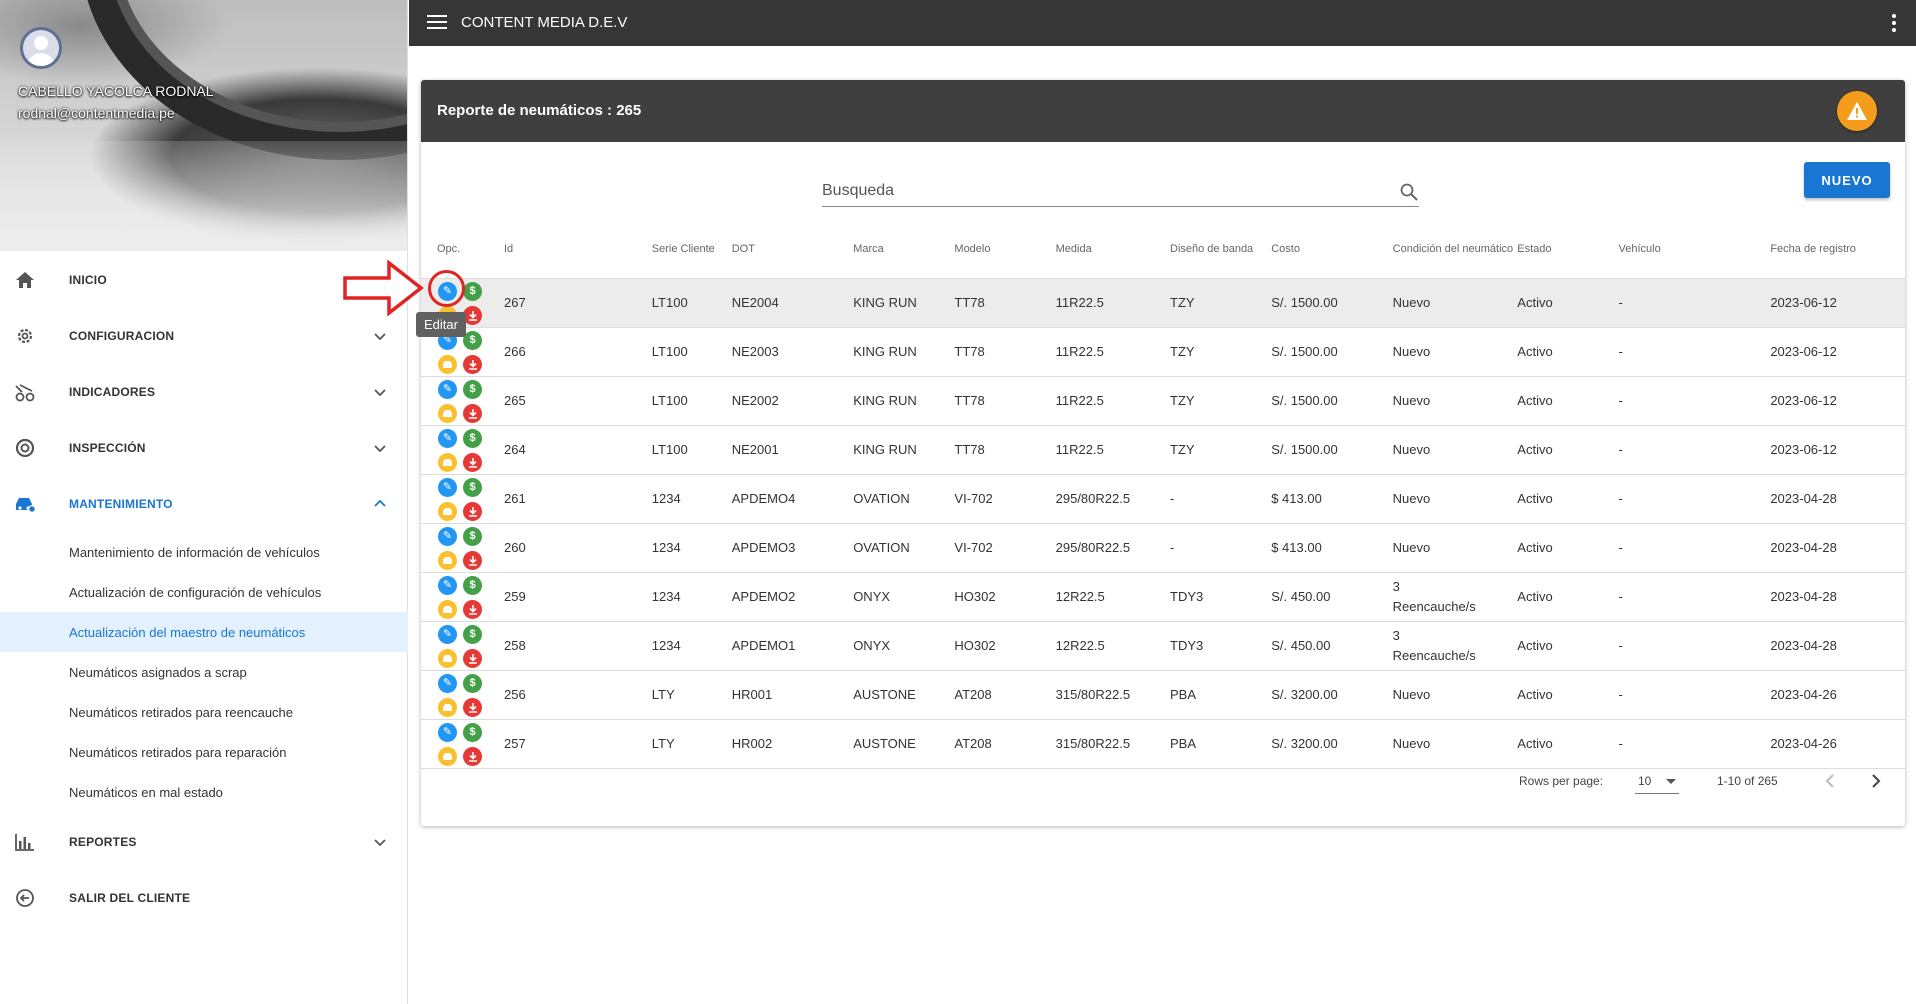 This screenshot has height=1004, width=1916. What do you see at coordinates (204, 842) in the screenshot?
I see `sidebar-item-reportes: REPORTES` at bounding box center [204, 842].